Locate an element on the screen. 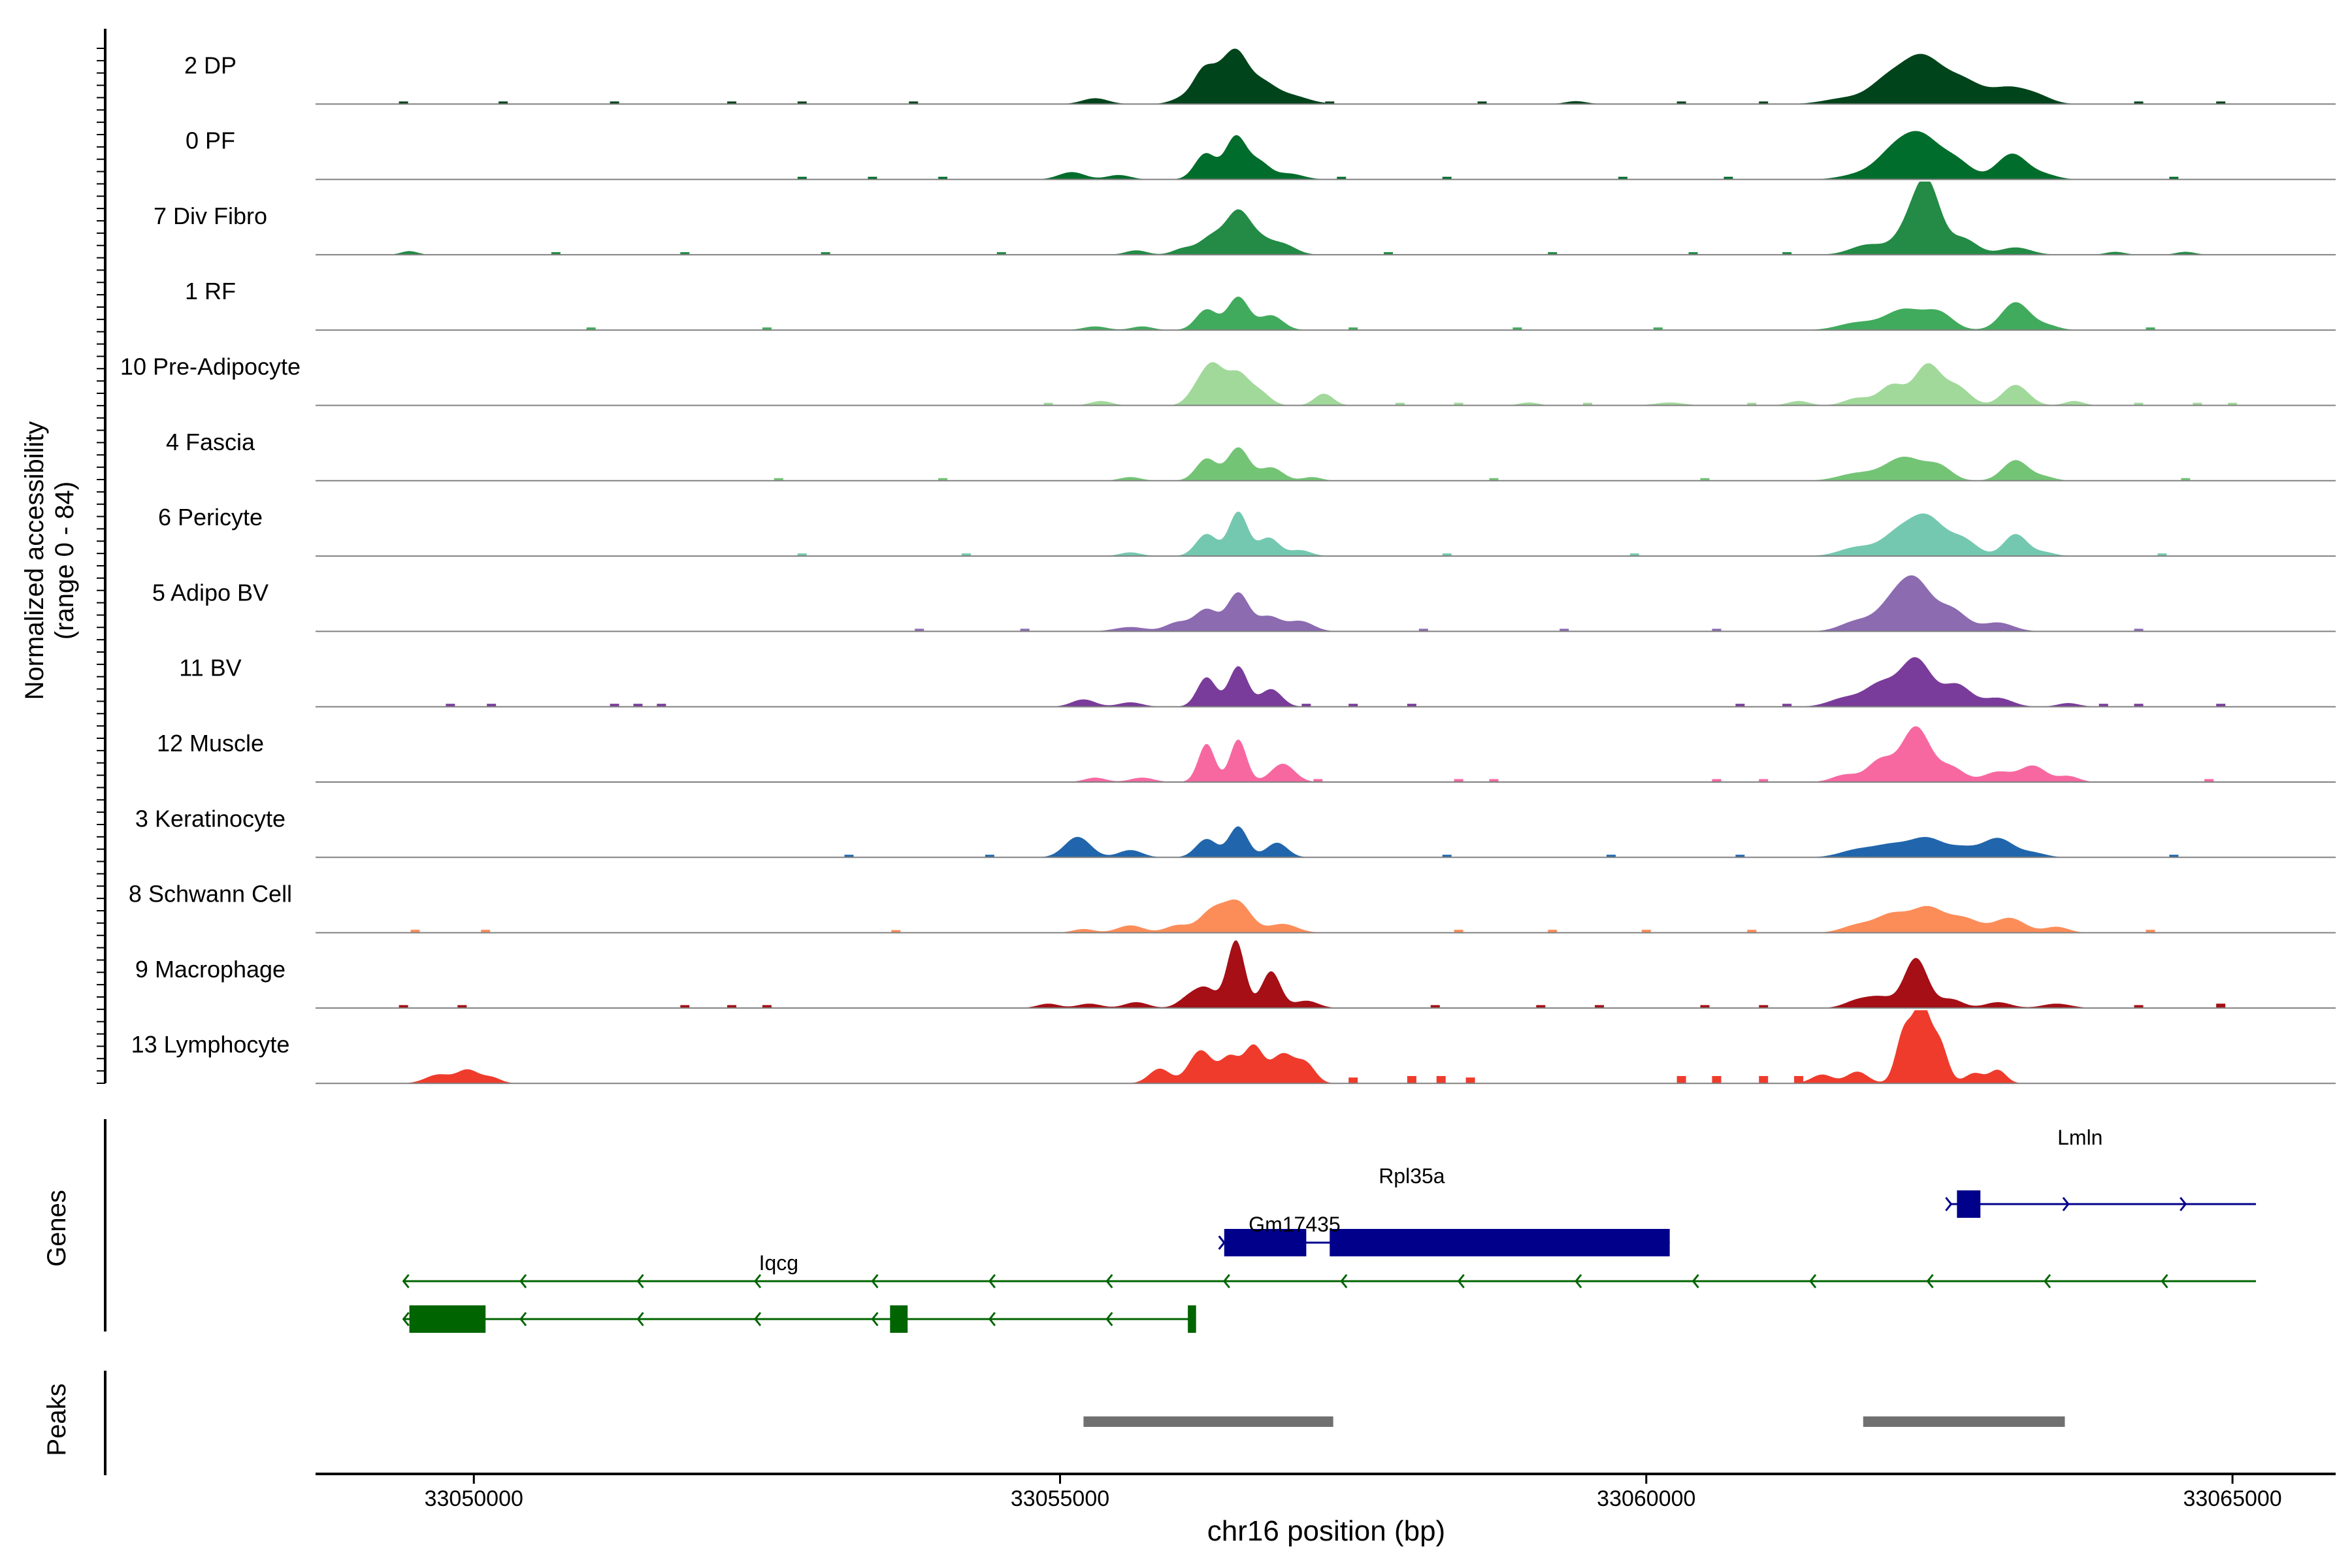  gene-lmln: Lmln is located at coordinates (2100, 1172).